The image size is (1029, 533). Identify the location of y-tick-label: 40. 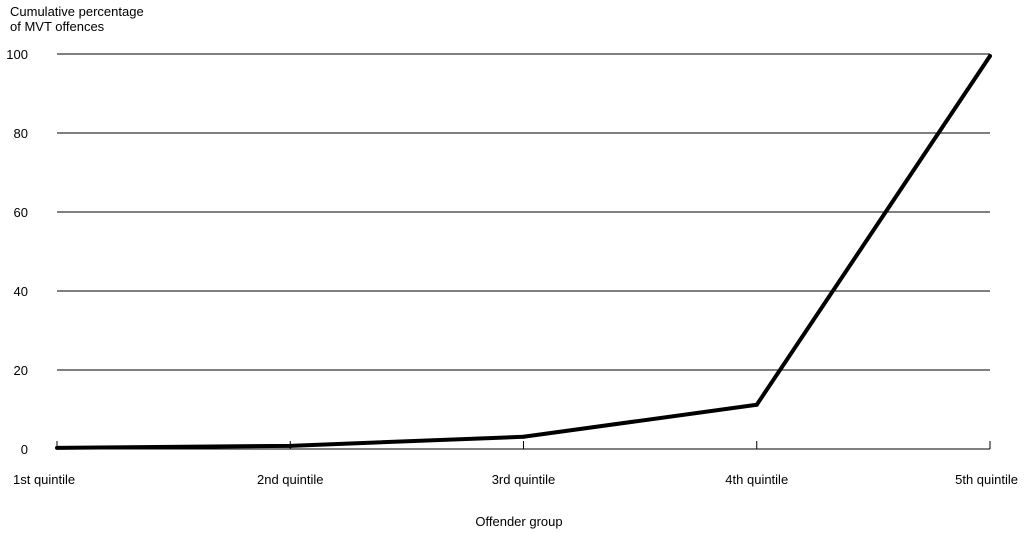
(21, 291).